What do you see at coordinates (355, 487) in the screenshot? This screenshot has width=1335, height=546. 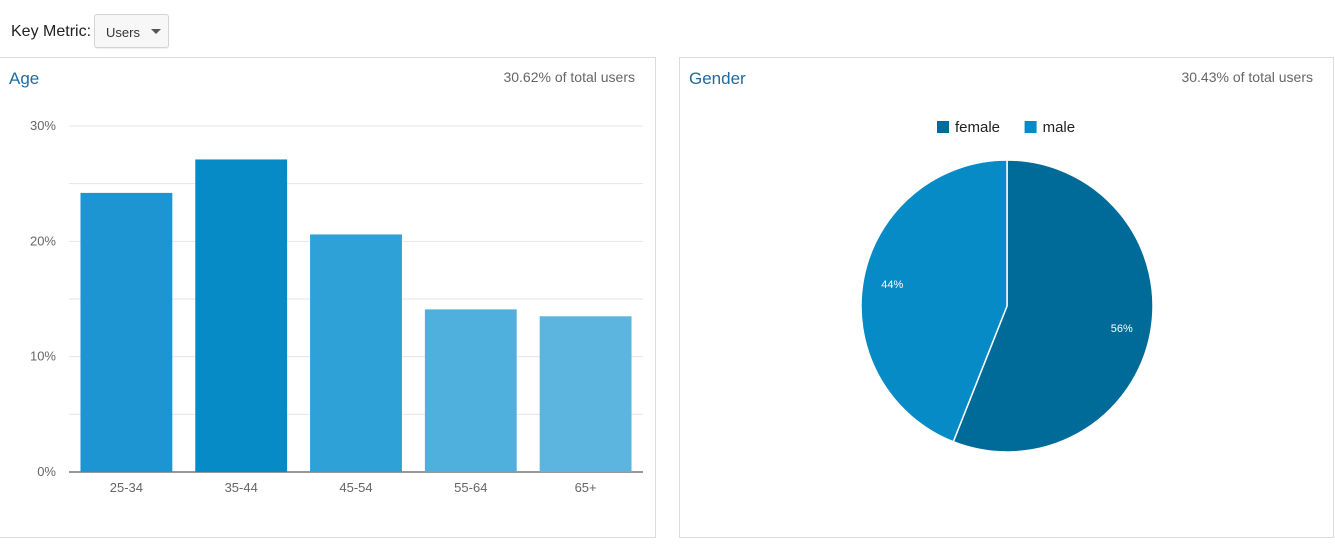 I see `x-tick-label: 45-54` at bounding box center [355, 487].